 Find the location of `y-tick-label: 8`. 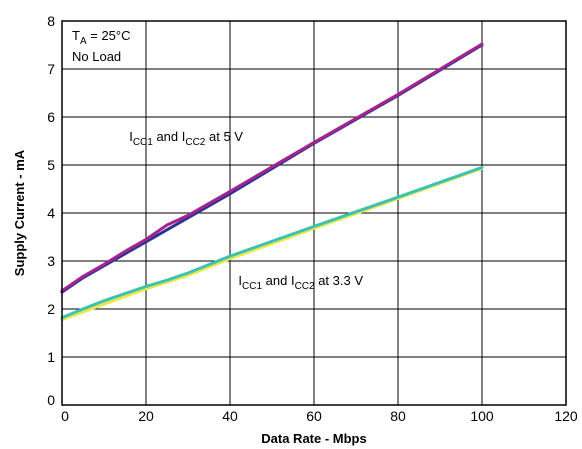

y-tick-label: 8 is located at coordinates (51, 21).